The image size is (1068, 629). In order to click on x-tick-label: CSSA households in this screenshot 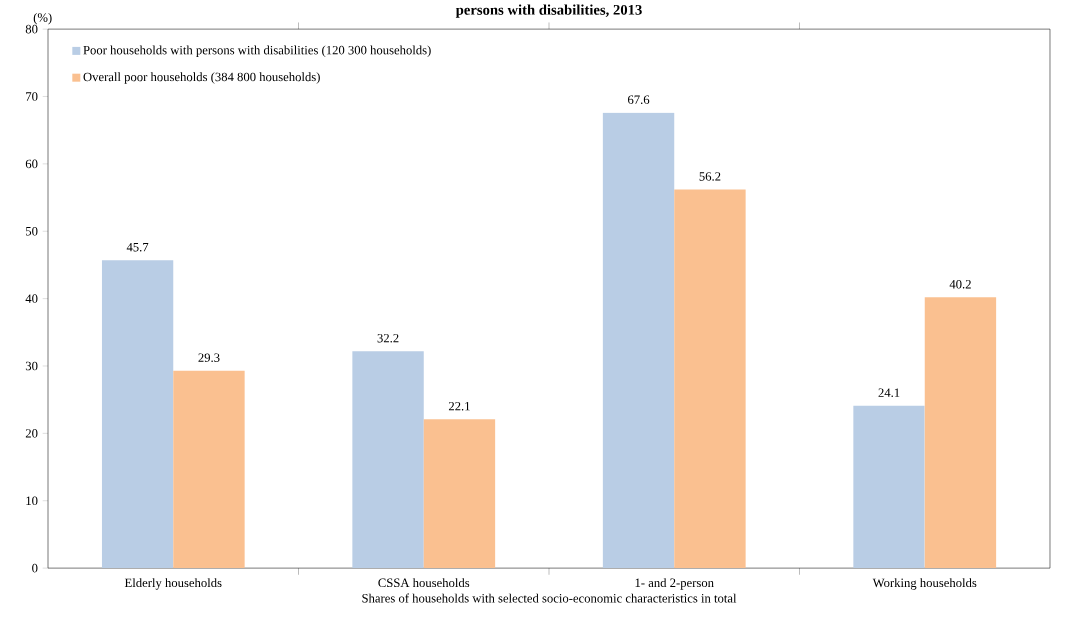, I will do `click(424, 583)`.